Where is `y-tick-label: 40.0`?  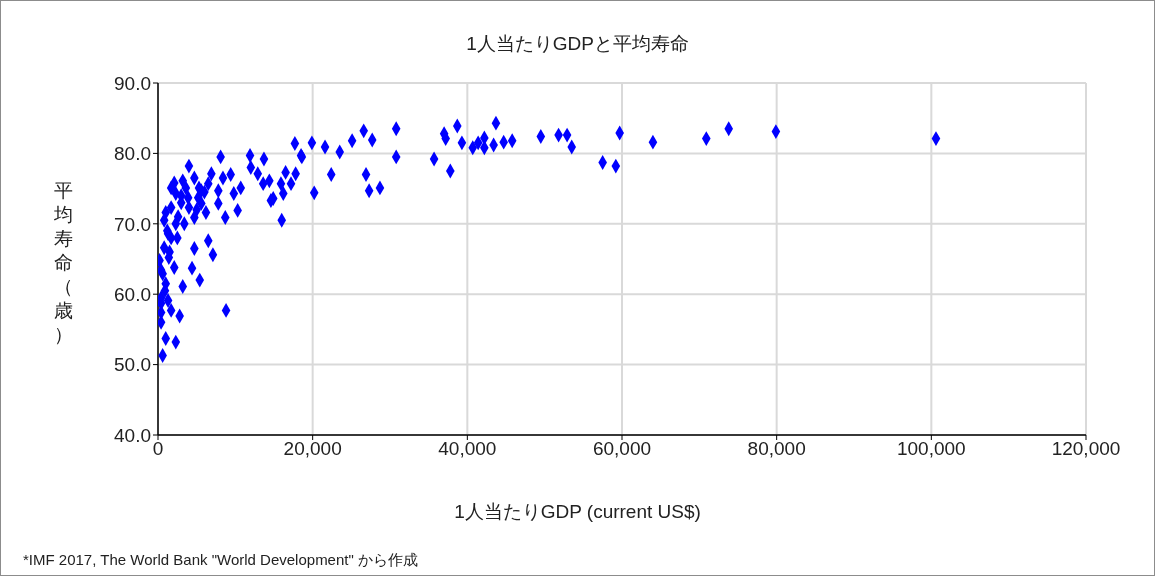 y-tick-label: 40.0 is located at coordinates (132, 435).